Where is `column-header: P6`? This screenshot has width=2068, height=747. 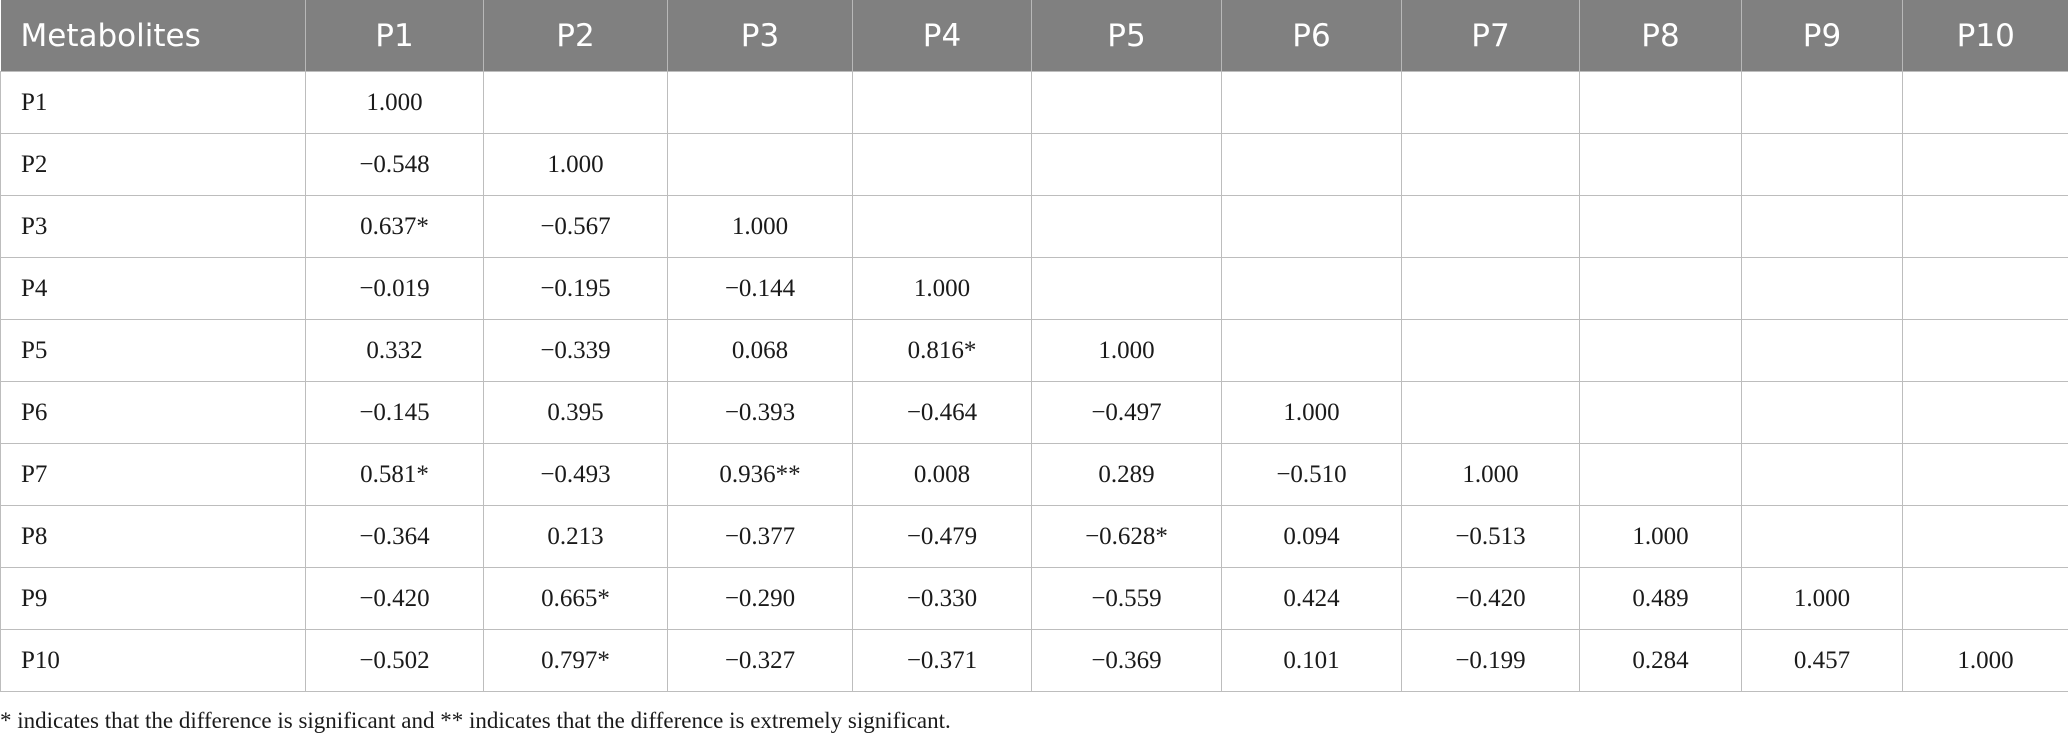 column-header: P6 is located at coordinates (1311, 36).